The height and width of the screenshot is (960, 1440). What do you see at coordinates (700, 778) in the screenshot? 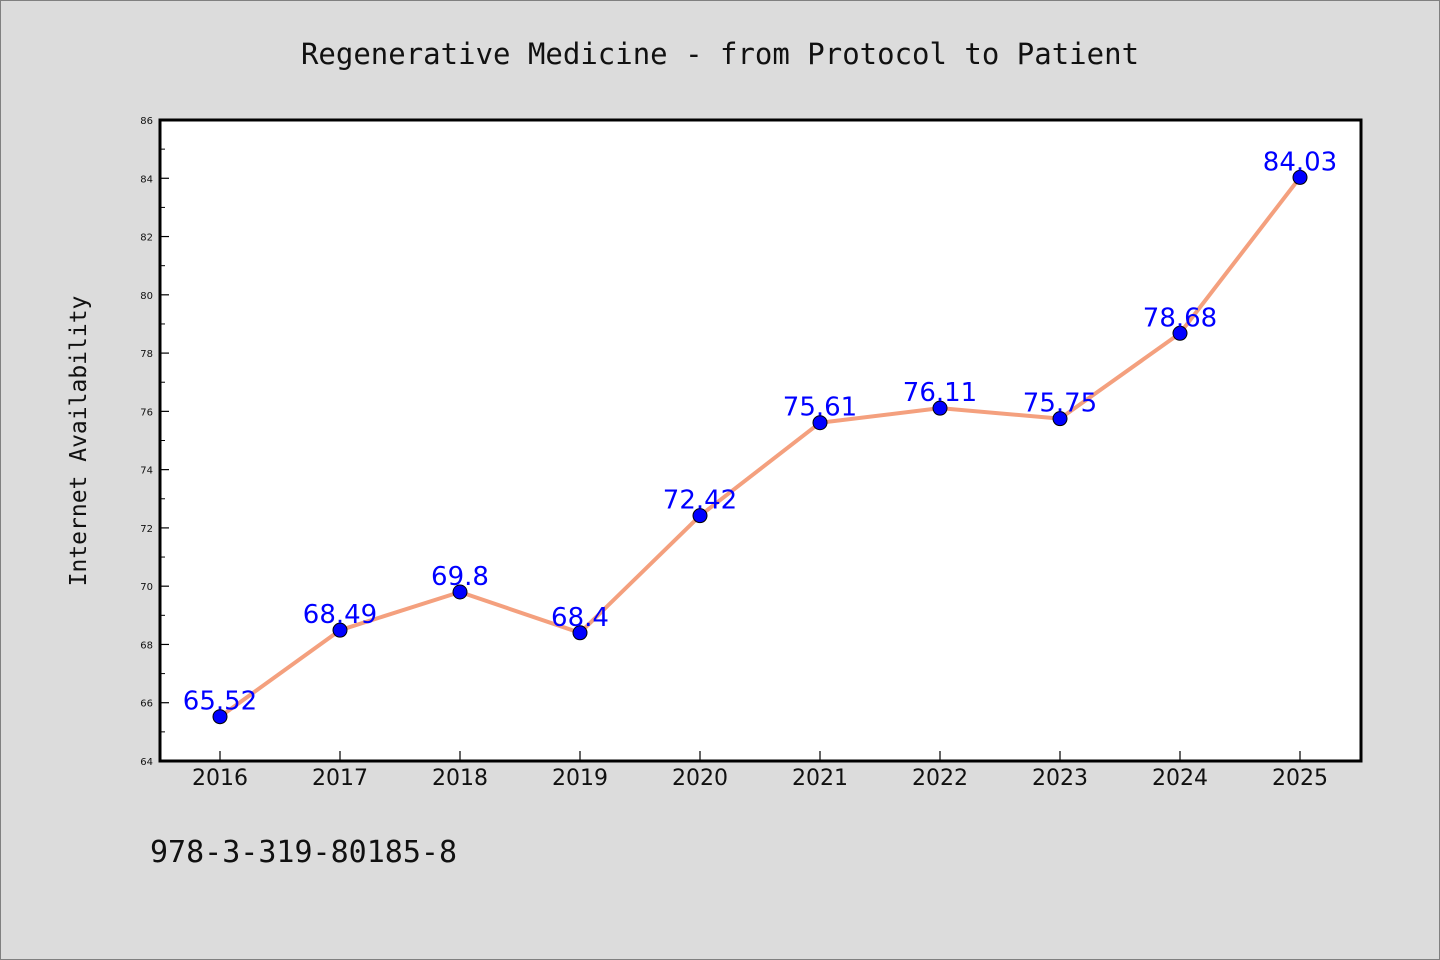
I see `x-tick-label: 2020` at bounding box center [700, 778].